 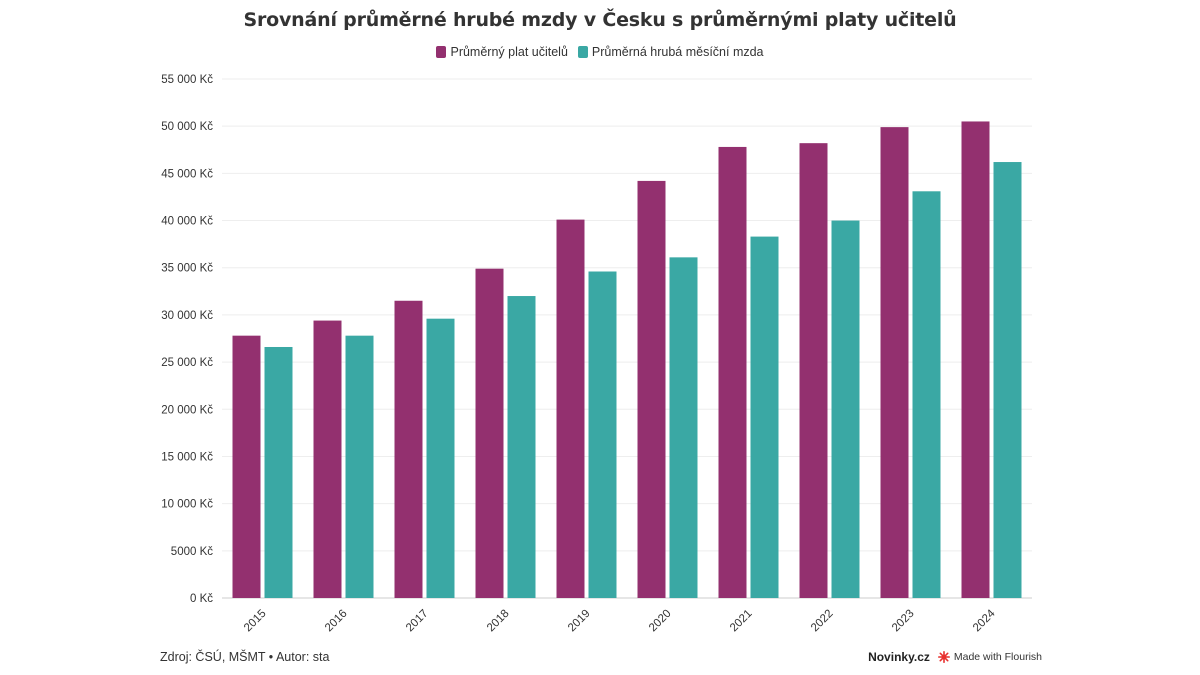 What do you see at coordinates (741, 621) in the screenshot?
I see `x-tick-label: 2021` at bounding box center [741, 621].